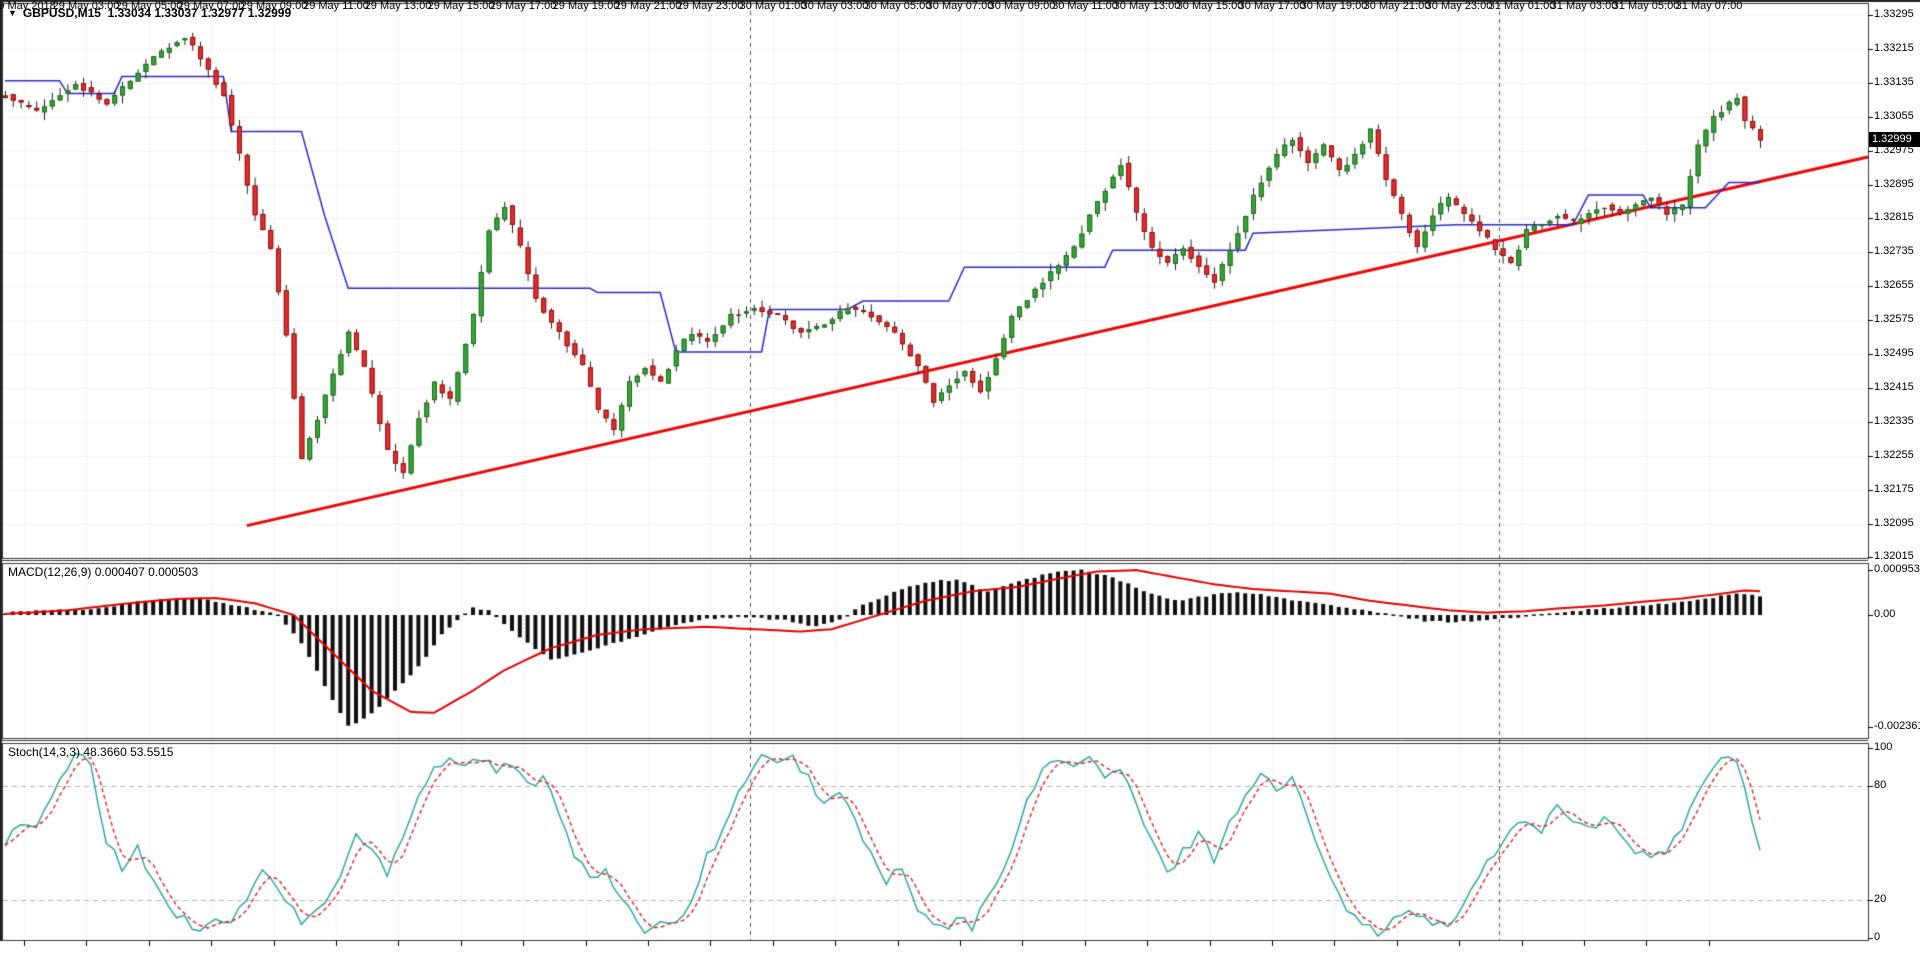 This screenshot has width=1920, height=967. What do you see at coordinates (1894, 217) in the screenshot?
I see `price-axis-label: 1.32815` at bounding box center [1894, 217].